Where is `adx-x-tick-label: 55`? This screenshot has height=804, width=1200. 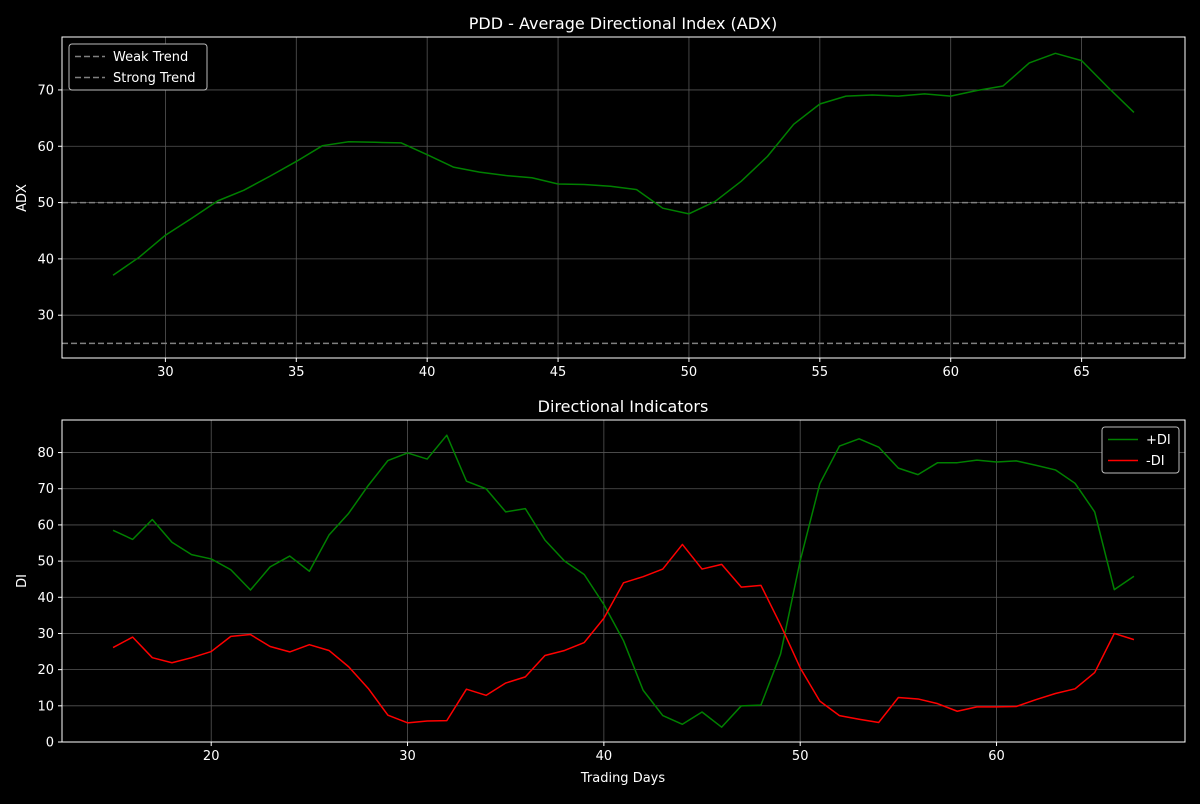
adx-x-tick-label: 55 is located at coordinates (820, 372).